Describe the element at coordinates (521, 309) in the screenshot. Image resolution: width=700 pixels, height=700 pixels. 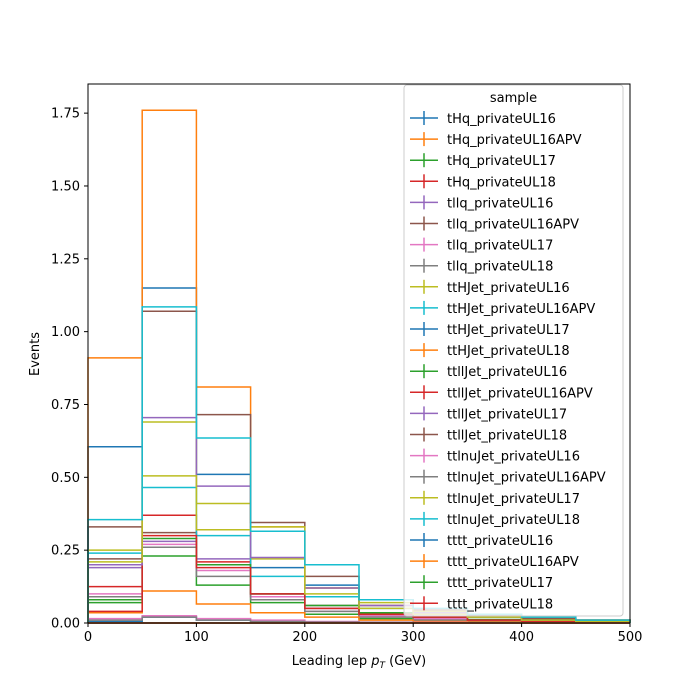
I see `legend-label: ttHJet_privateUL16APV` at that location.